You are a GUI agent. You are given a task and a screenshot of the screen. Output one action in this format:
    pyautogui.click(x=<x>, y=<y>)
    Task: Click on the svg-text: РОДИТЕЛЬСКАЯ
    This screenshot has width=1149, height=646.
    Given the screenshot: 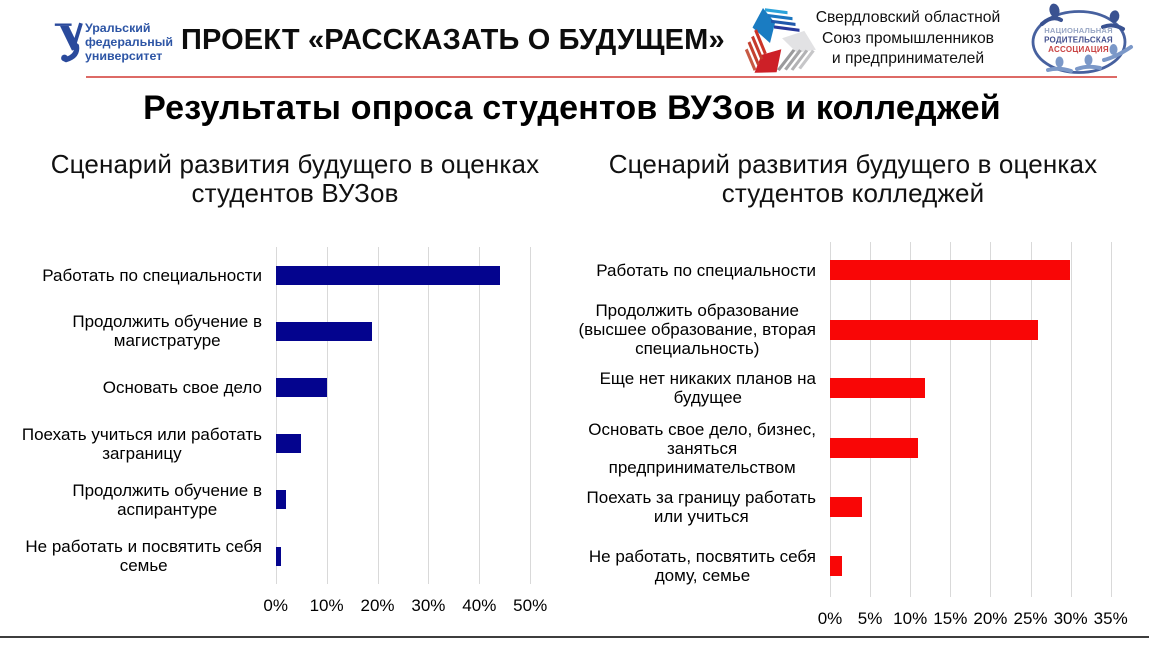 What is the action you would take?
    pyautogui.click(x=1078, y=40)
    